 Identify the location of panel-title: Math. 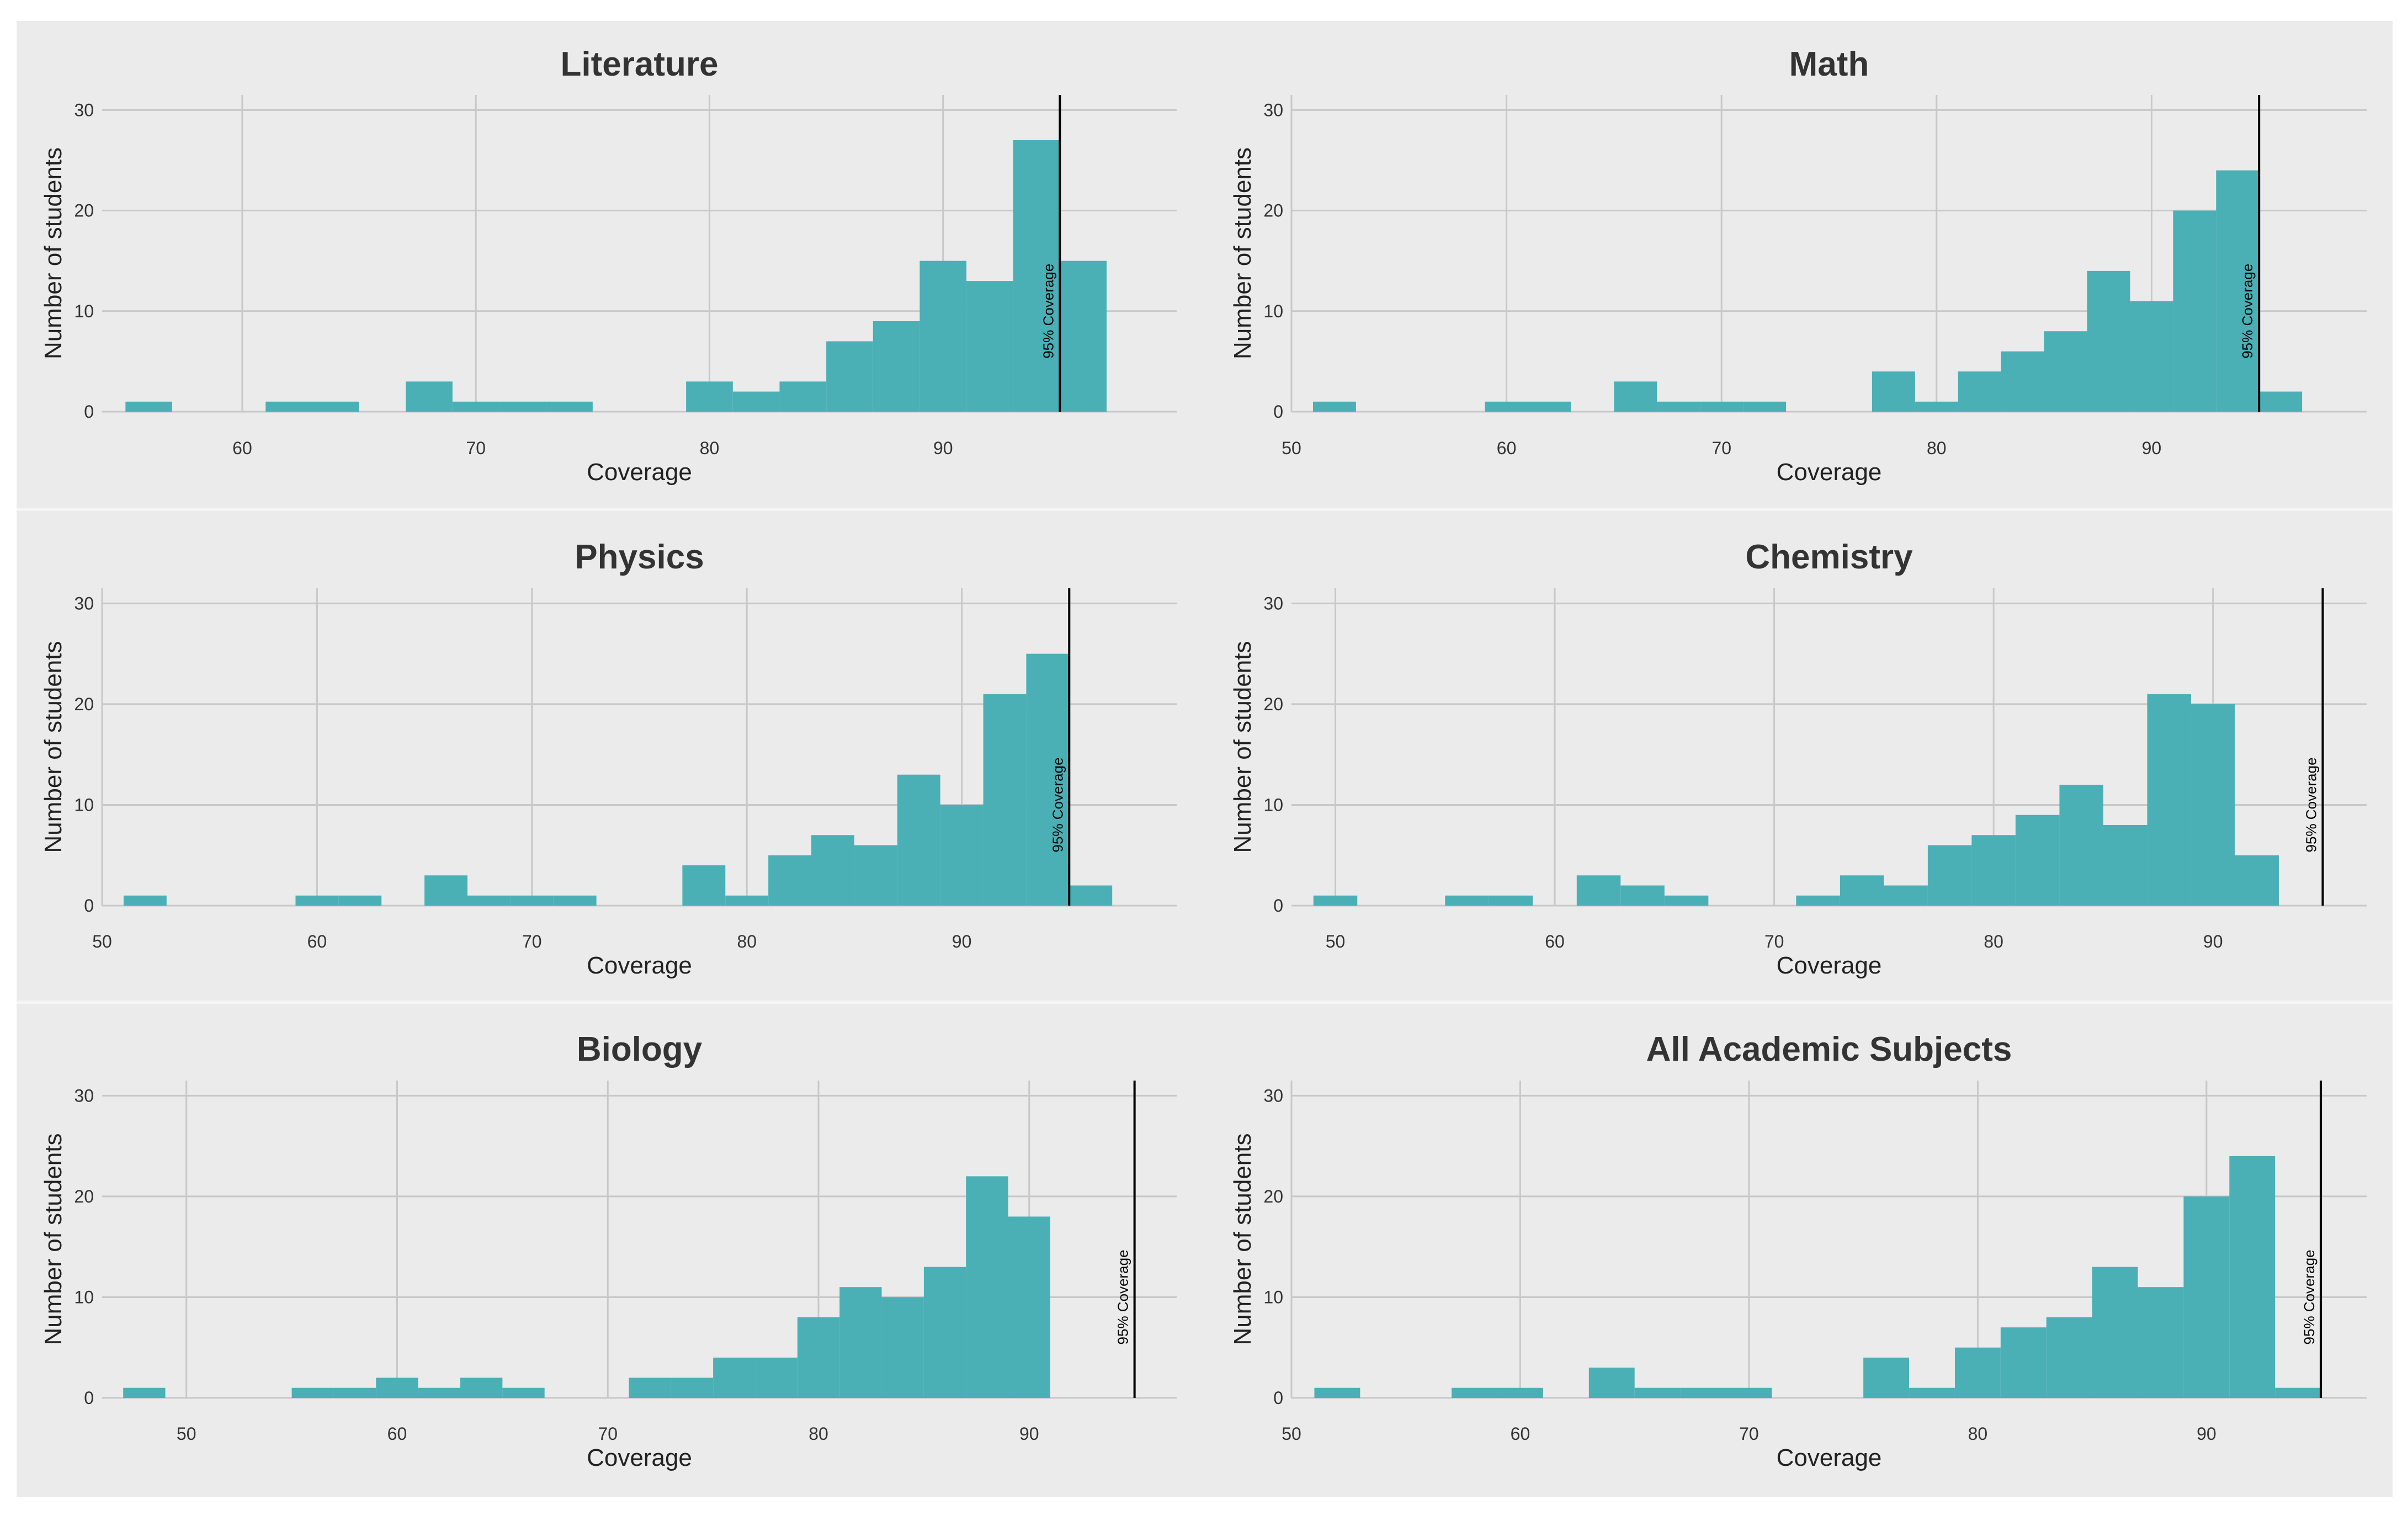
(1829, 64).